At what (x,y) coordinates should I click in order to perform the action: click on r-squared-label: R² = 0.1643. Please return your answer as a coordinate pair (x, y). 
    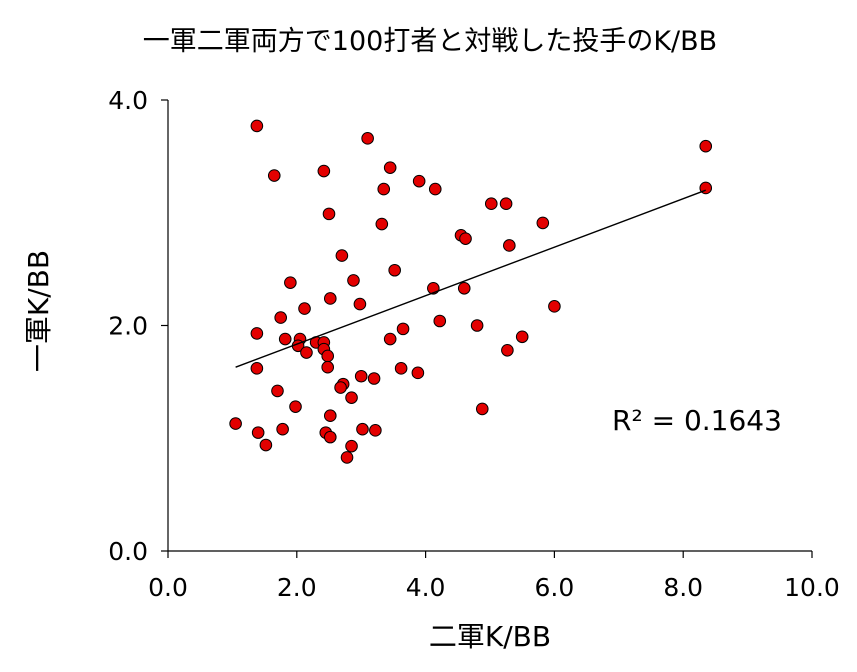
    Looking at the image, I should click on (697, 420).